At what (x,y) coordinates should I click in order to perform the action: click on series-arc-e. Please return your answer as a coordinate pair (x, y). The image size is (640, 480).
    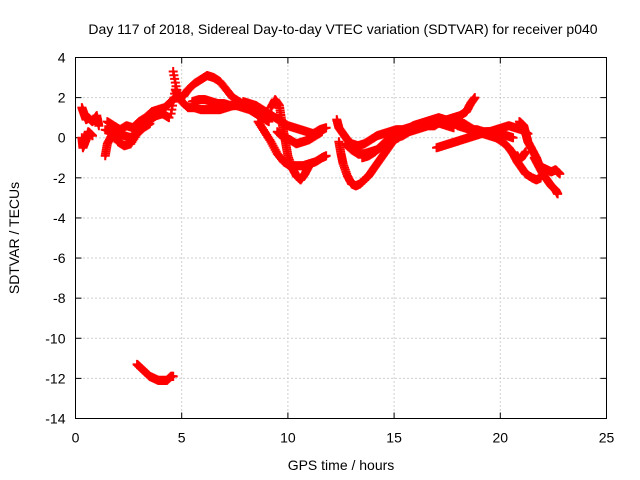
    Looking at the image, I should click on (127, 135).